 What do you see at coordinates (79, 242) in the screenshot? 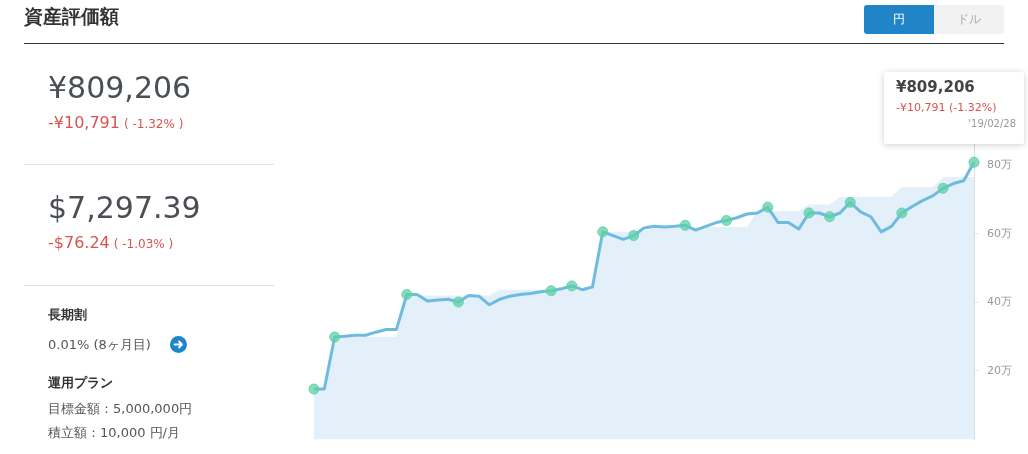
I see `text: -$76.24` at bounding box center [79, 242].